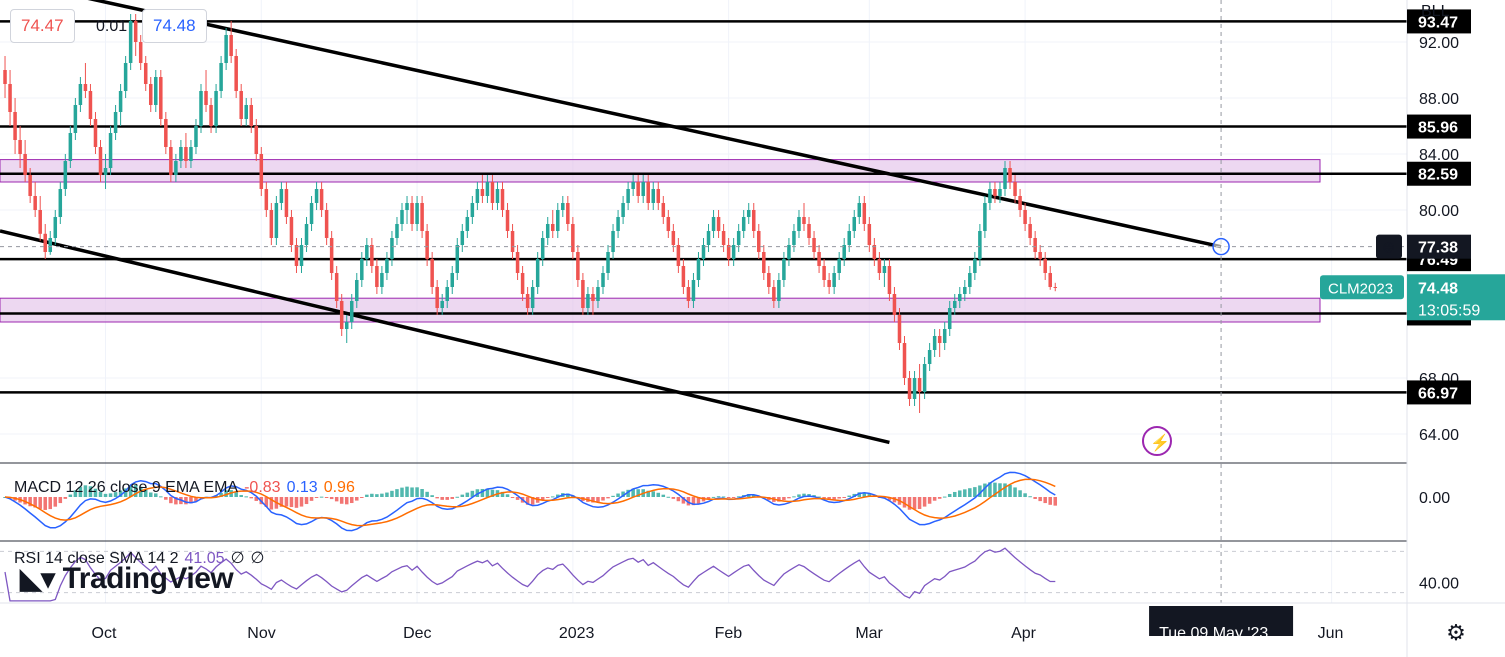 The image size is (1505, 657). Describe the element at coordinates (262, 487) in the screenshot. I see `macd-hist-value: -0.83` at that location.